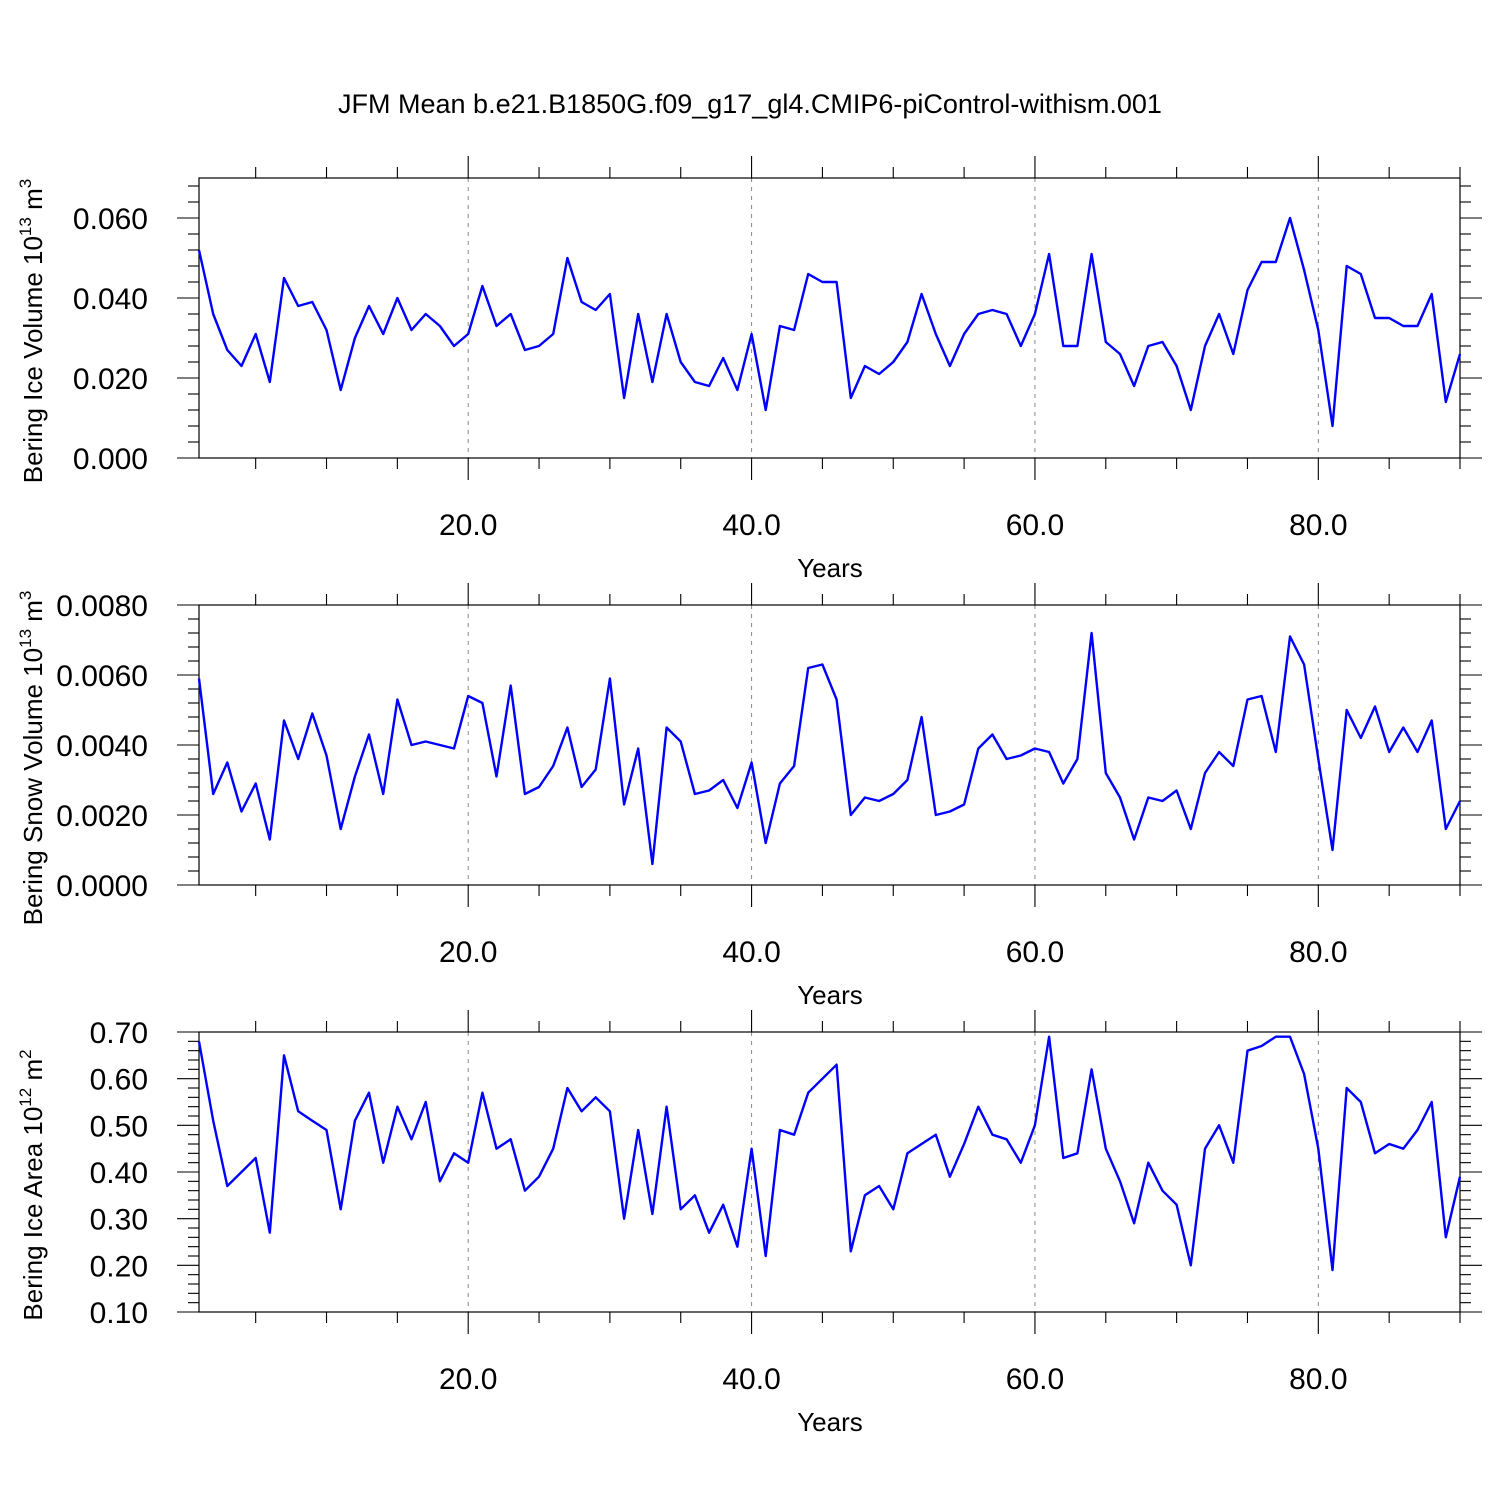 Image resolution: width=1500 pixels, height=1500 pixels. What do you see at coordinates (32, 331) in the screenshot?
I see `y-axis-label: Bering Ice Volume 1013 m3` at bounding box center [32, 331].